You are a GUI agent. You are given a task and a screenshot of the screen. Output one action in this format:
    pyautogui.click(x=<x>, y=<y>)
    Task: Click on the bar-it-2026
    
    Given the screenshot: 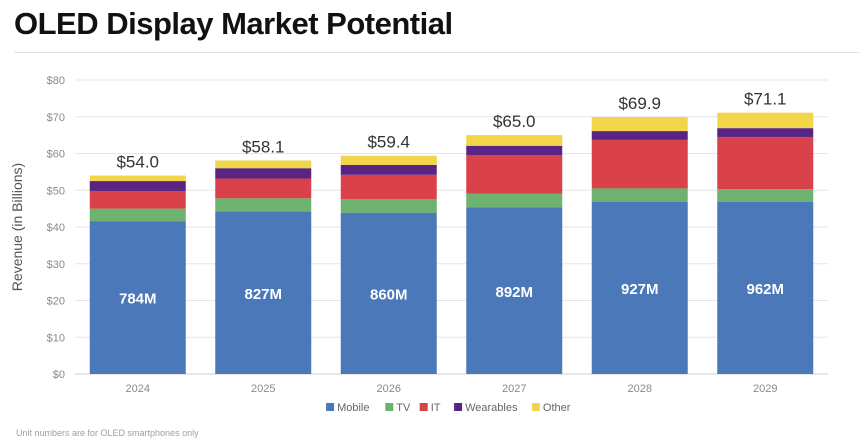 What is the action you would take?
    pyautogui.click(x=388, y=187)
    